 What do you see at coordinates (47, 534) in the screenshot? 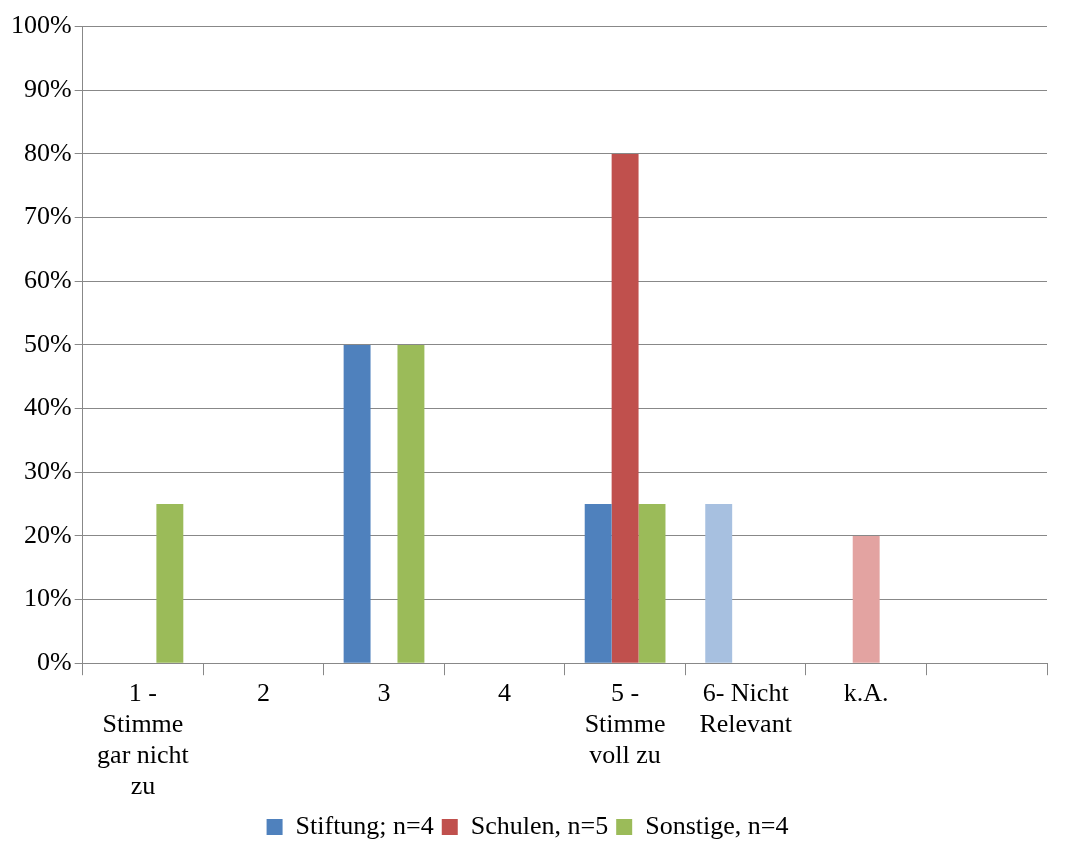
I see `y-tick-label: 20%` at bounding box center [47, 534].